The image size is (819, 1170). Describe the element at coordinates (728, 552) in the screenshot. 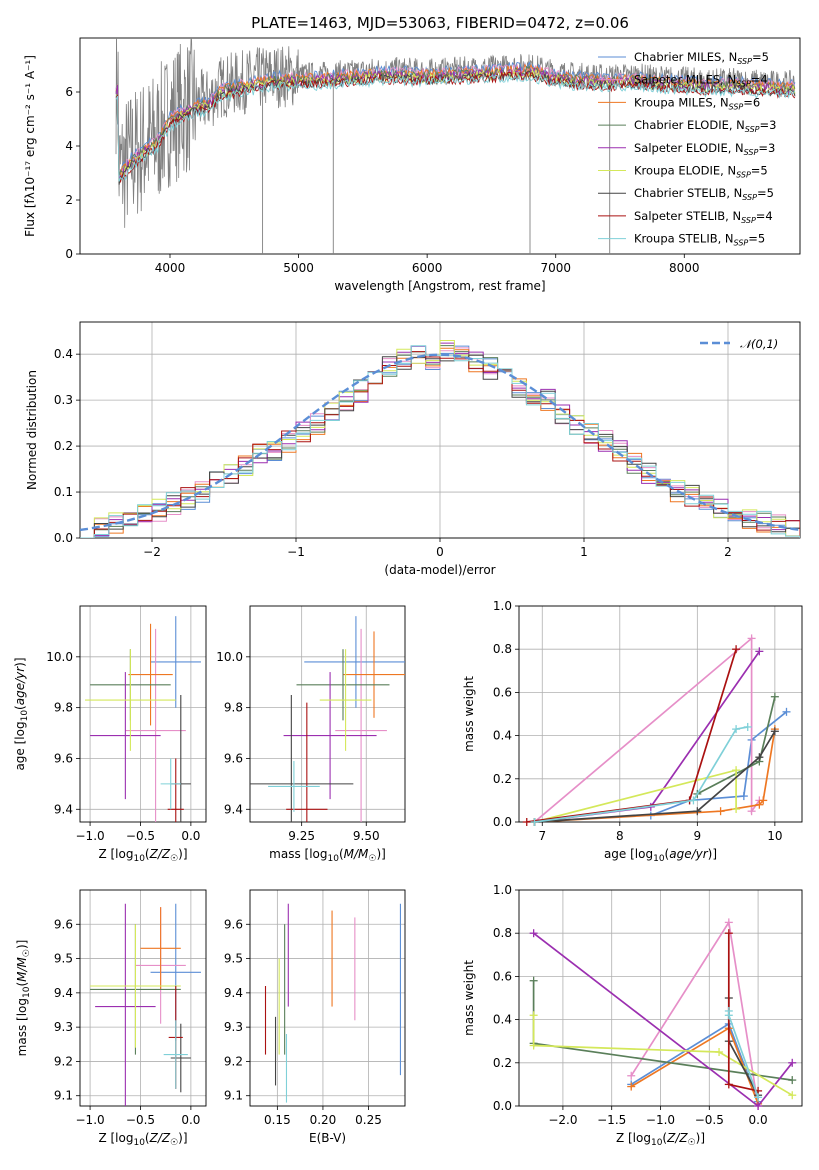

I see `x-tick-label: 2` at that location.